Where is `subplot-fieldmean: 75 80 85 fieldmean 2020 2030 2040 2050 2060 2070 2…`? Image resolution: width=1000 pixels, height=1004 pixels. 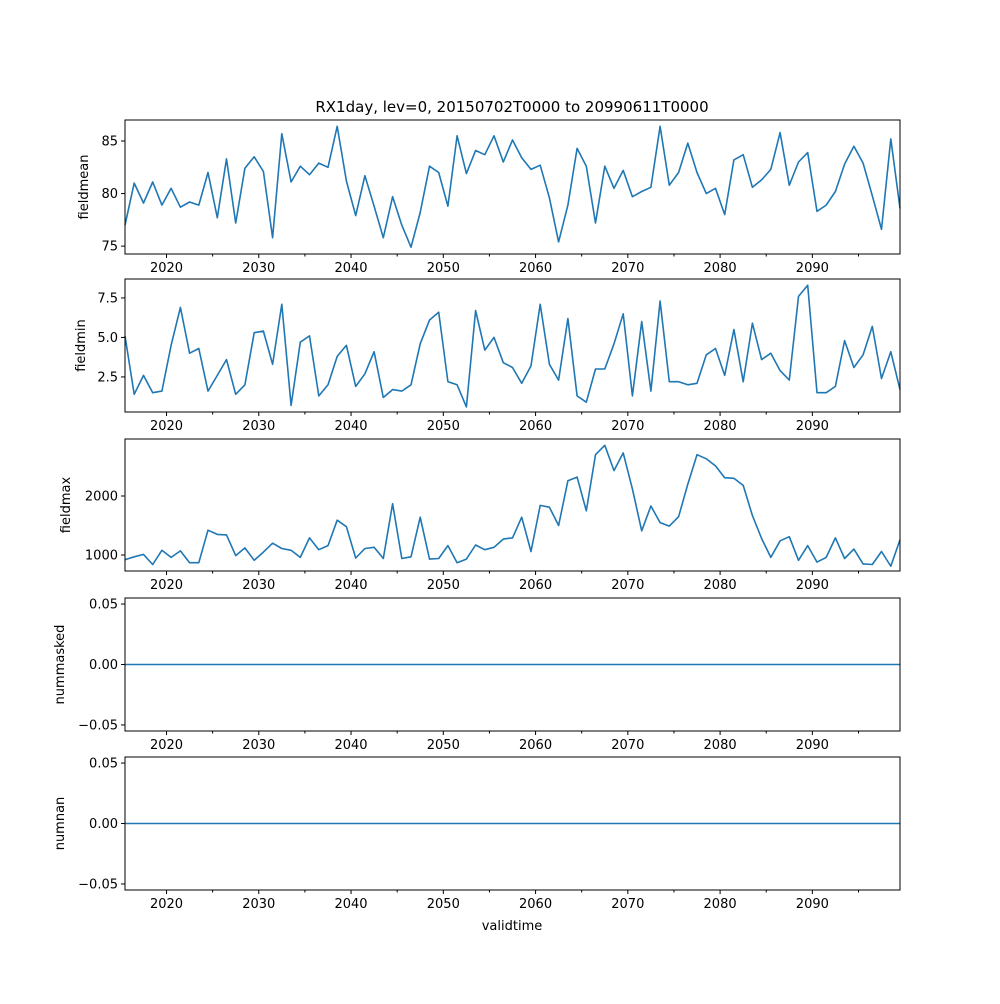 subplot-fieldmean: 75 80 85 fieldmean 2020 2030 2040 2050 2060 2070 2… is located at coordinates (489, 197).